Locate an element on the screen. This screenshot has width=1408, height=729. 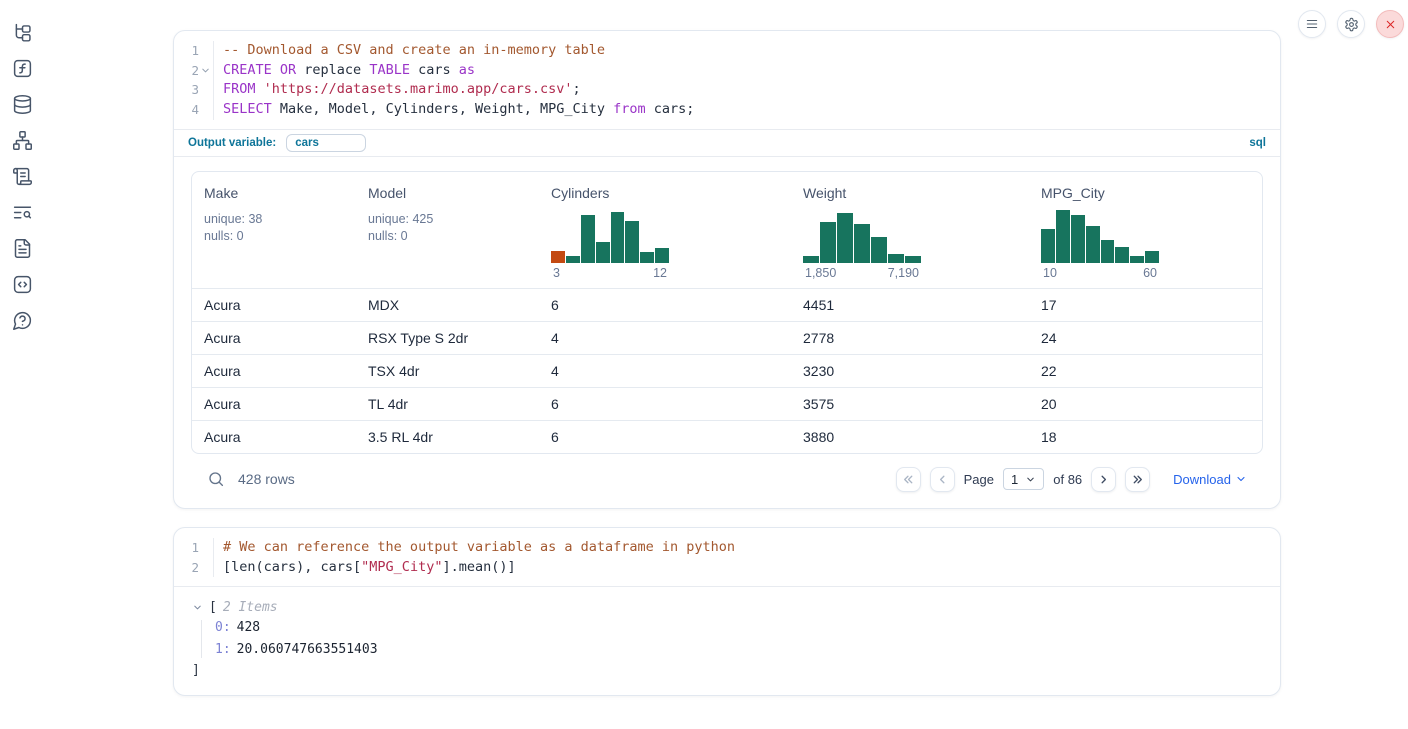
items-count-label: 2 Items is located at coordinates (250, 608).